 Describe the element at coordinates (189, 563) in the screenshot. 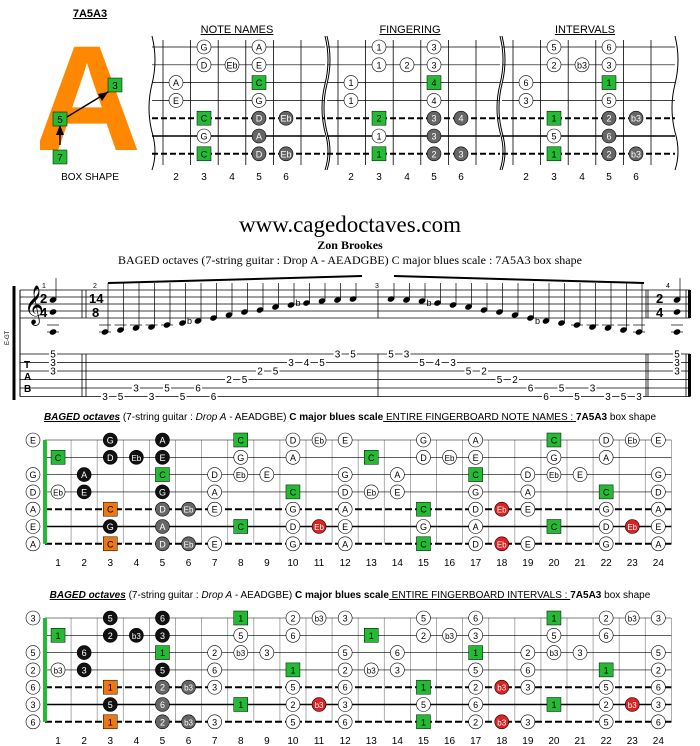

I see `fret-number: 6` at that location.